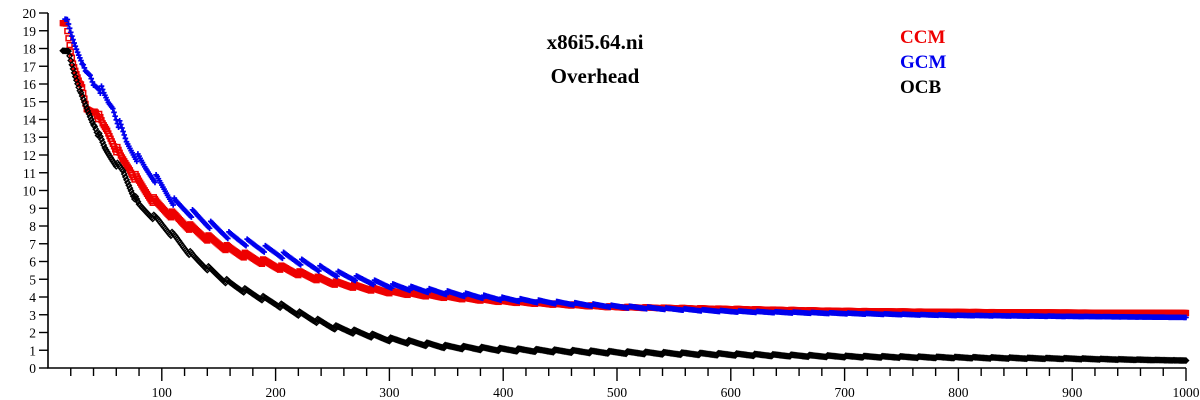 The height and width of the screenshot is (400, 1200). I want to click on svg-text: 16, so click(30, 84).